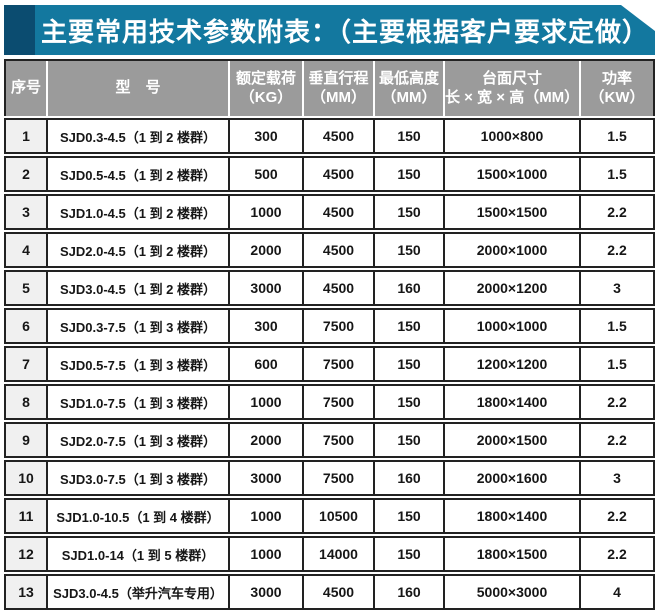  Describe the element at coordinates (26, 250) in the screenshot. I see `cell-index: 4` at that location.